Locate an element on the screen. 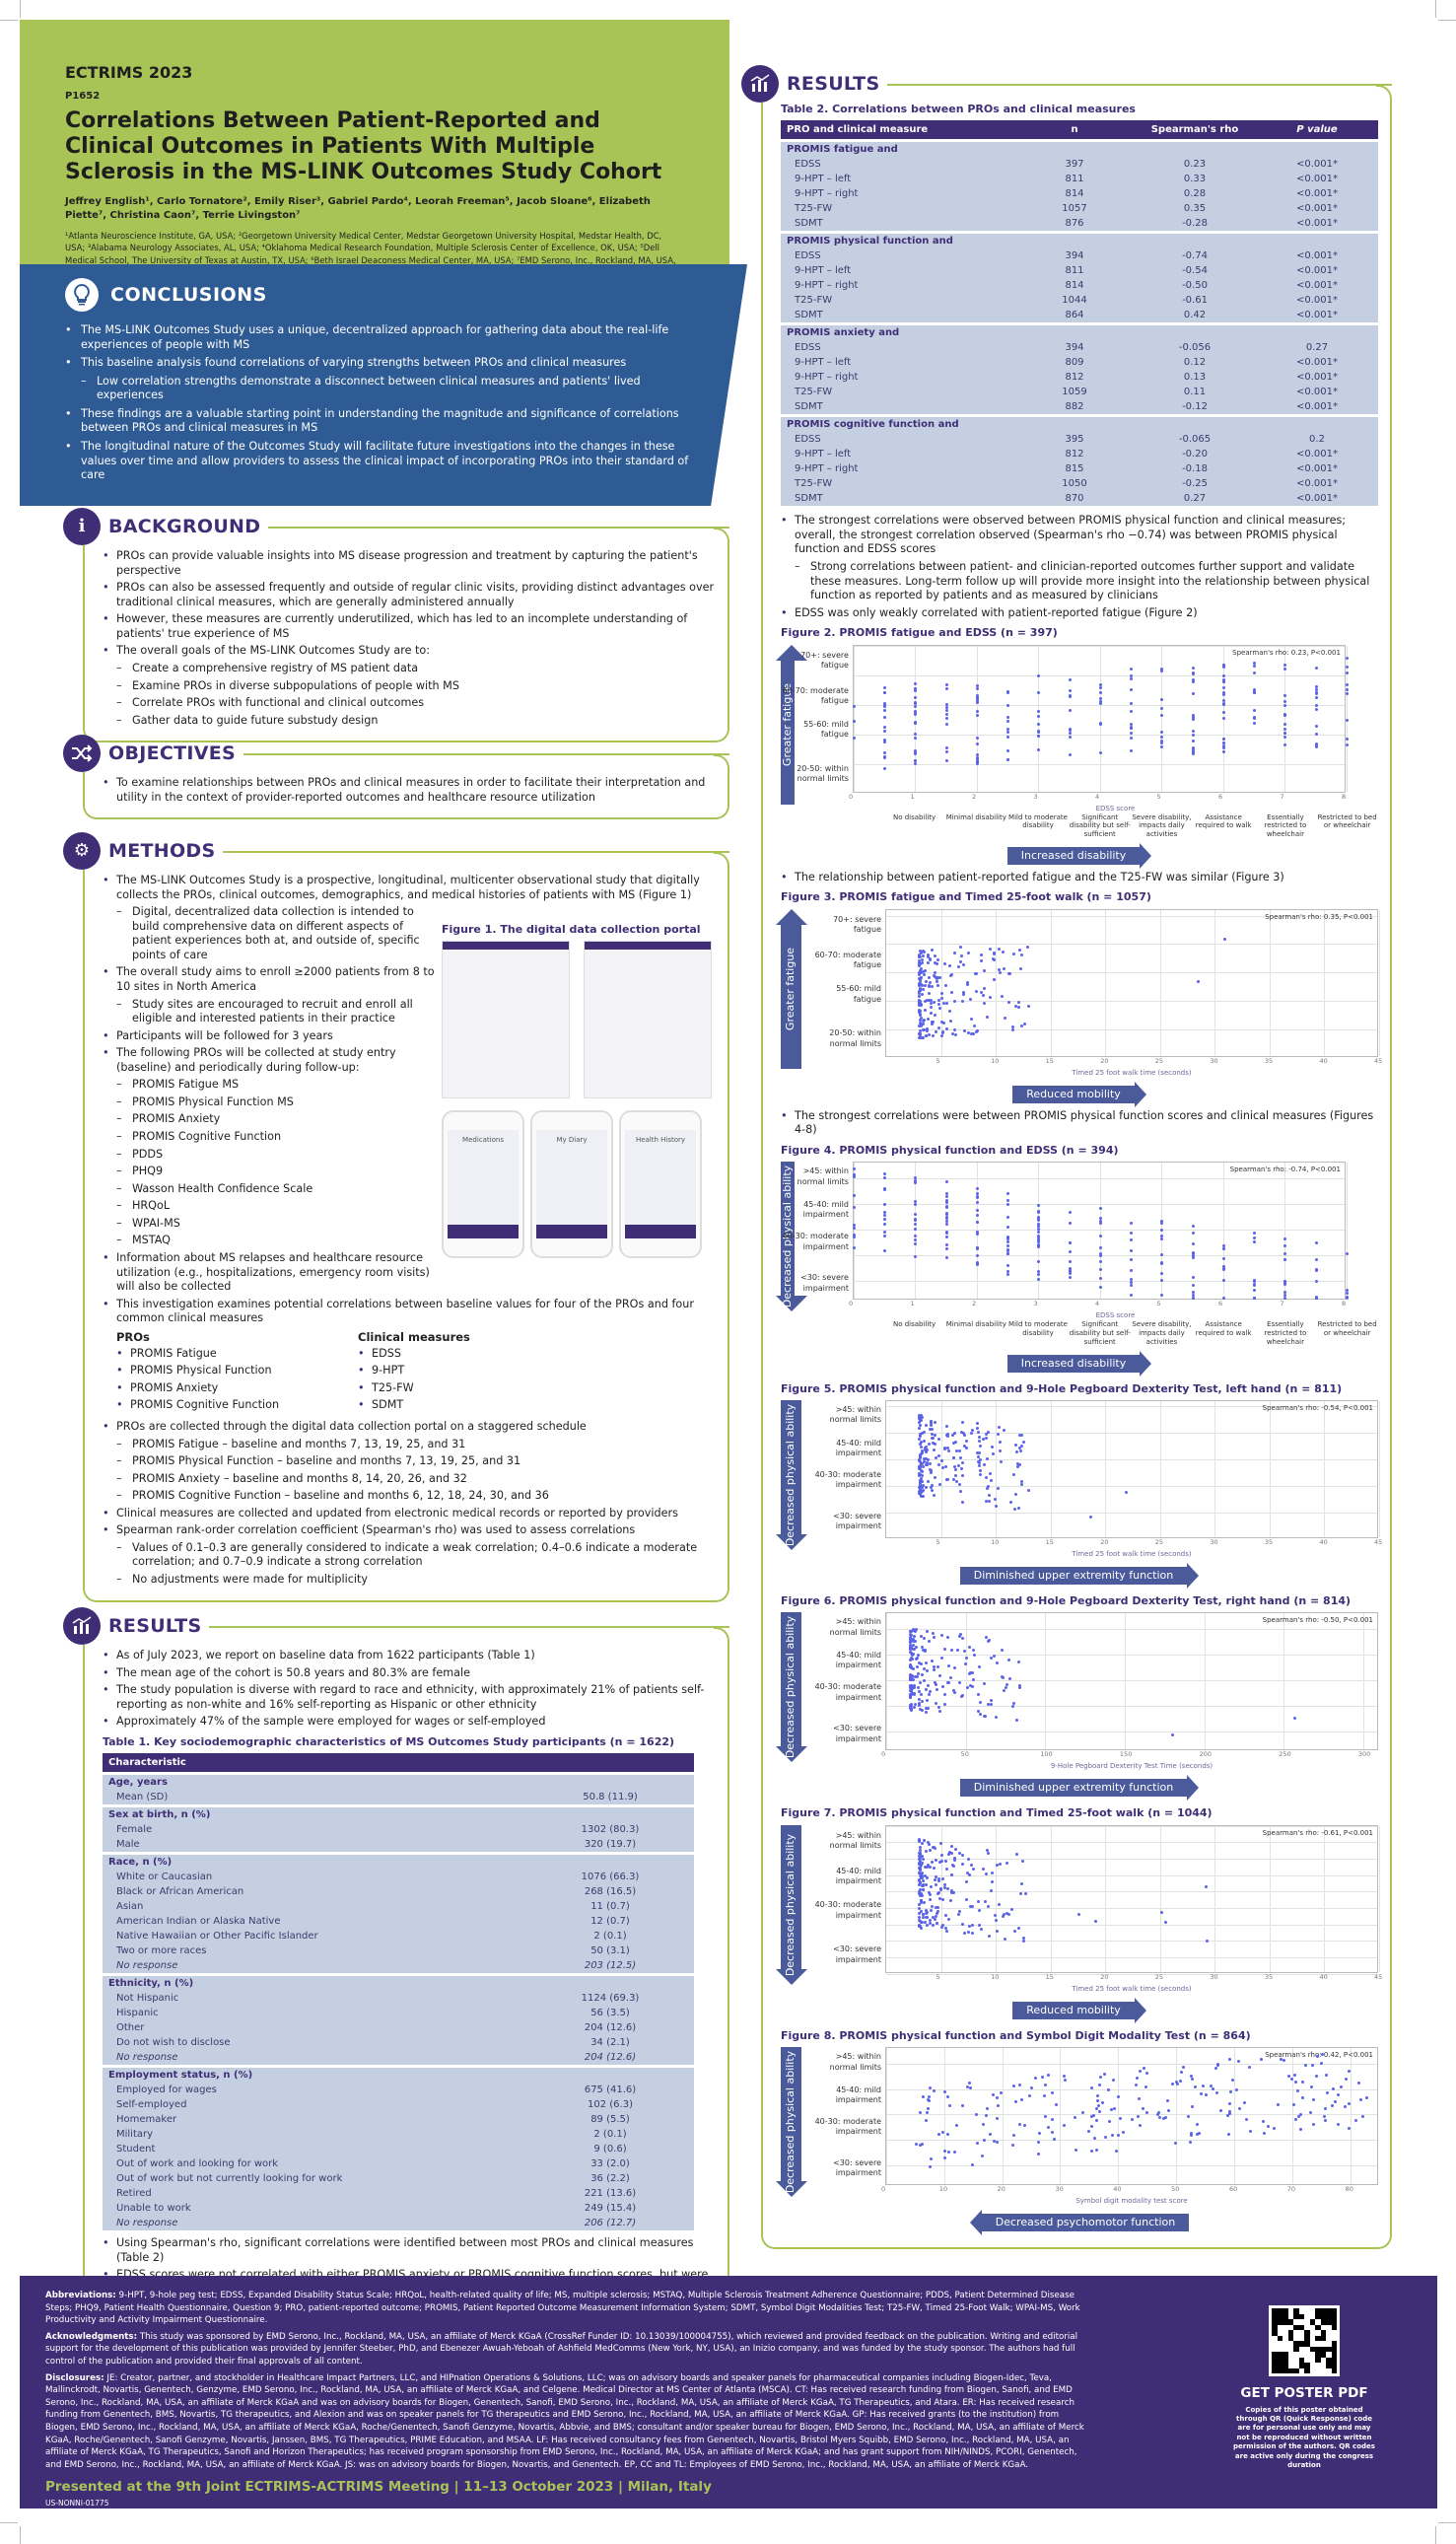 This screenshot has height=2544, width=1456. clinical-header: Clinical measures is located at coordinates (414, 1336).